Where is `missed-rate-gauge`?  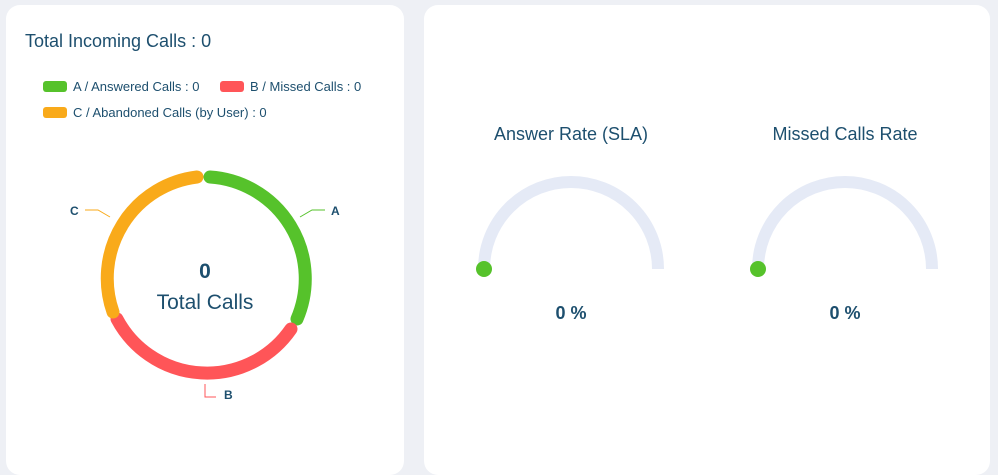 missed-rate-gauge is located at coordinates (844, 226).